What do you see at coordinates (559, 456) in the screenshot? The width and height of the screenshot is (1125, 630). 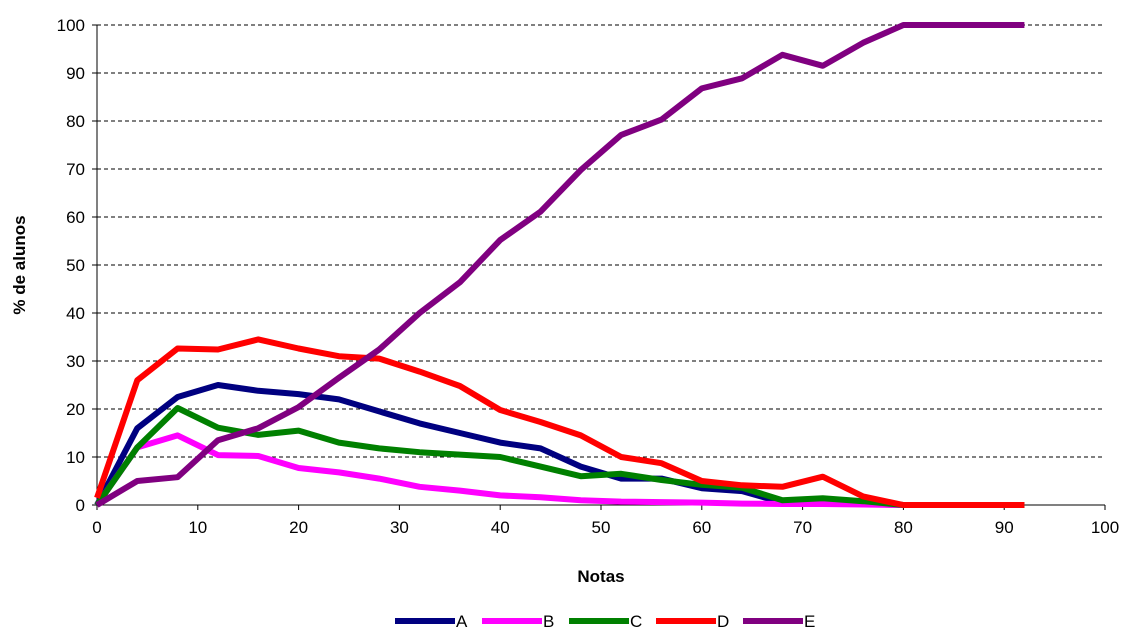 I see `series-line-C` at bounding box center [559, 456].